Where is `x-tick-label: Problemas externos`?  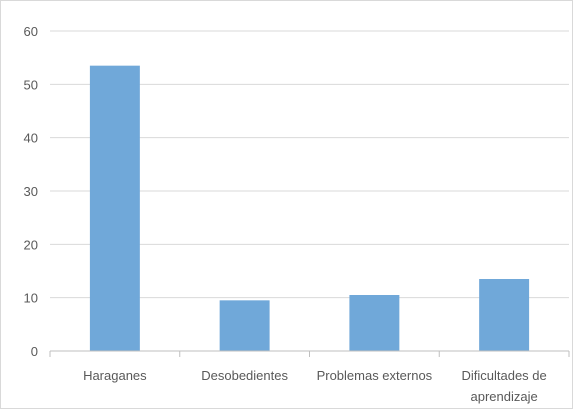
x-tick-label: Problemas externos is located at coordinates (375, 375).